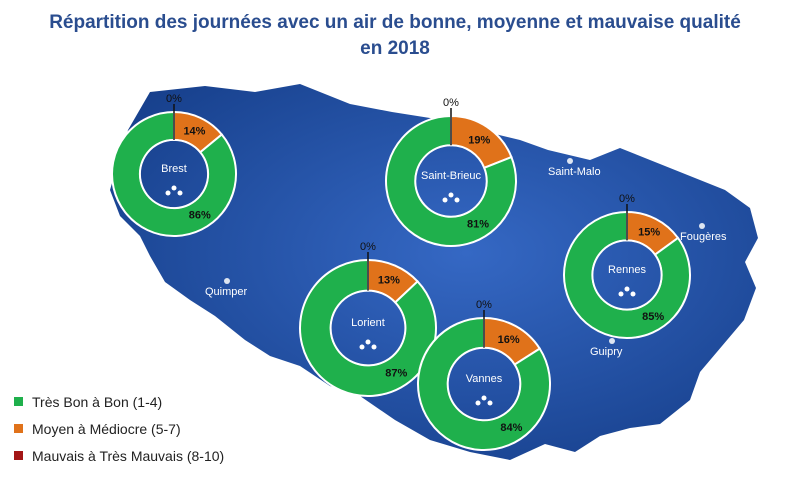 The image size is (790, 484). Describe the element at coordinates (174, 169) in the screenshot. I see `city-name: Brest` at that location.